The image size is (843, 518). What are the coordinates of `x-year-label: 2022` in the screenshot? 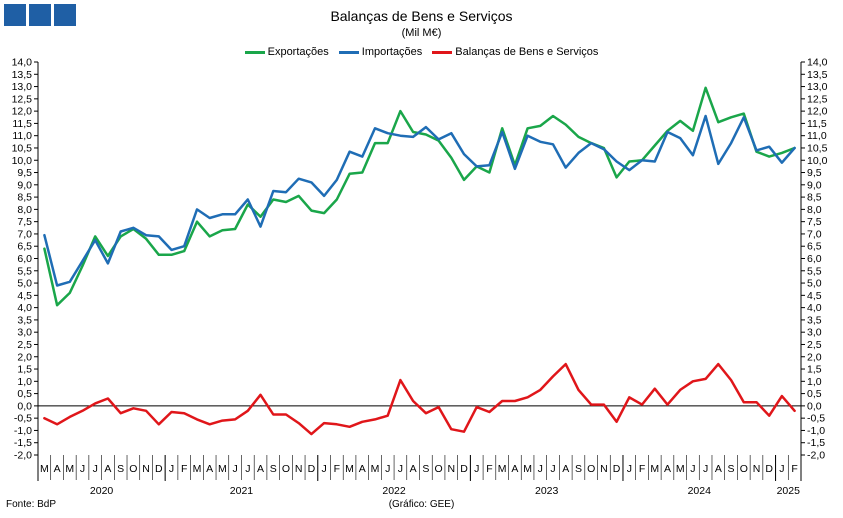 It's located at (394, 491).